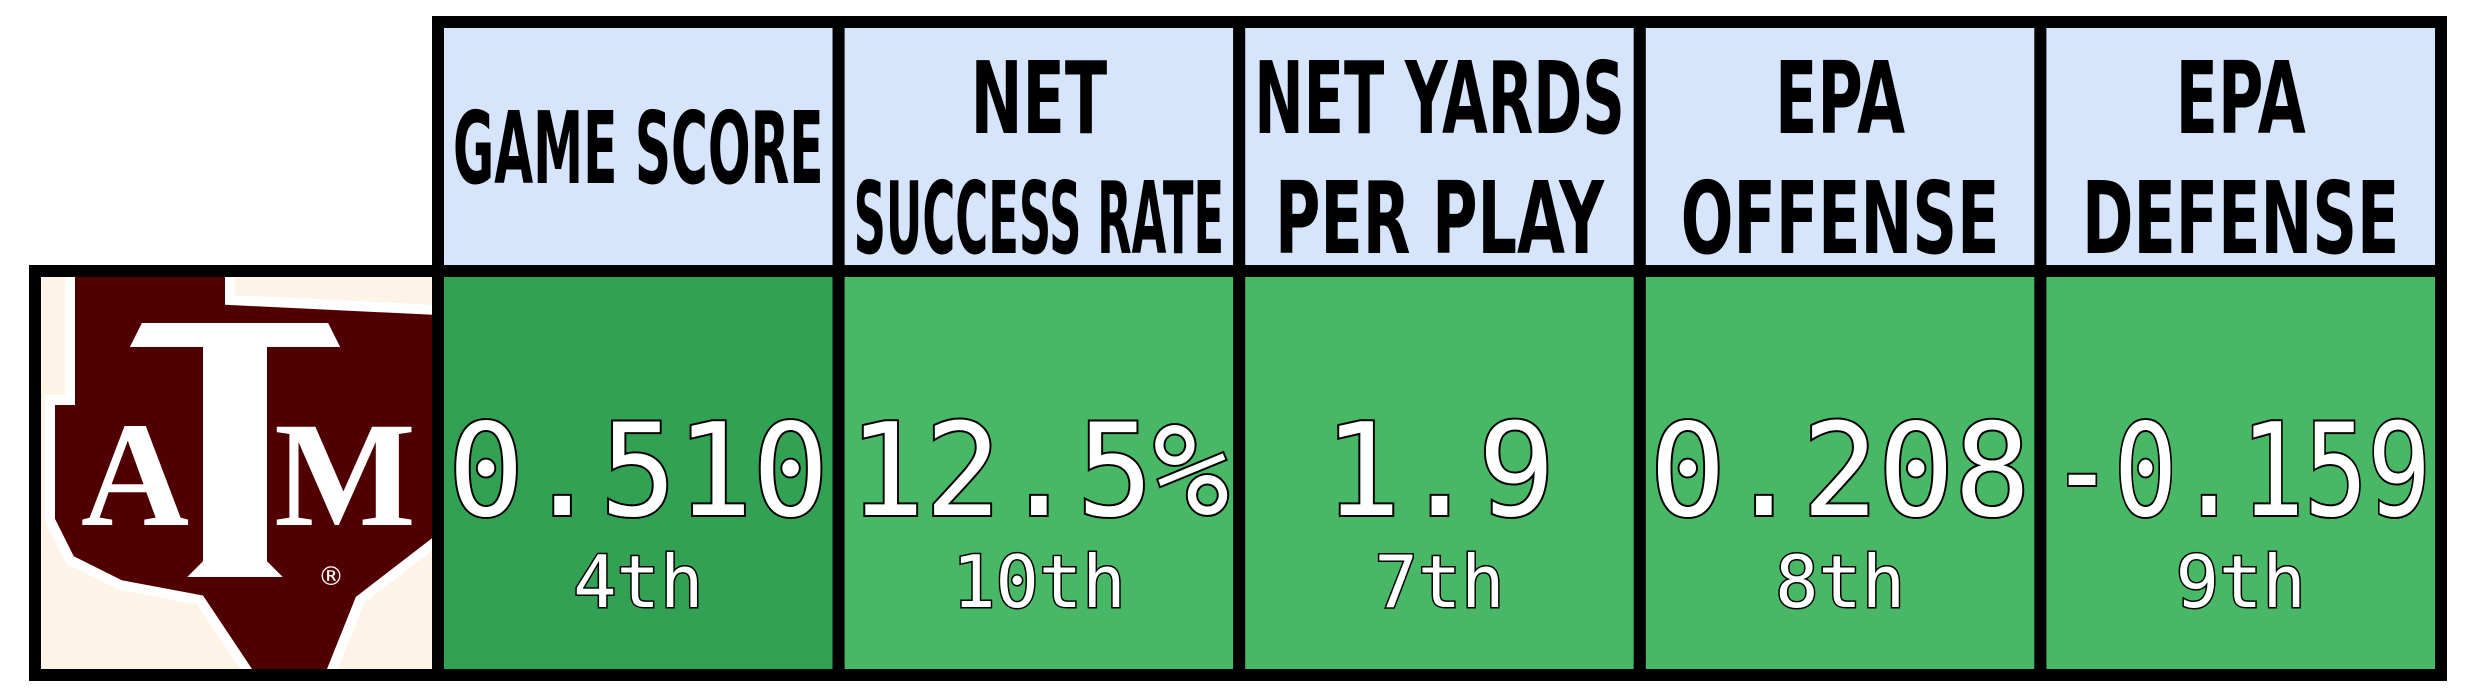 Image resolution: width=2473 pixels, height=699 pixels. Describe the element at coordinates (1439, 471) in the screenshot. I see `stat-value: 1.9` at that location.